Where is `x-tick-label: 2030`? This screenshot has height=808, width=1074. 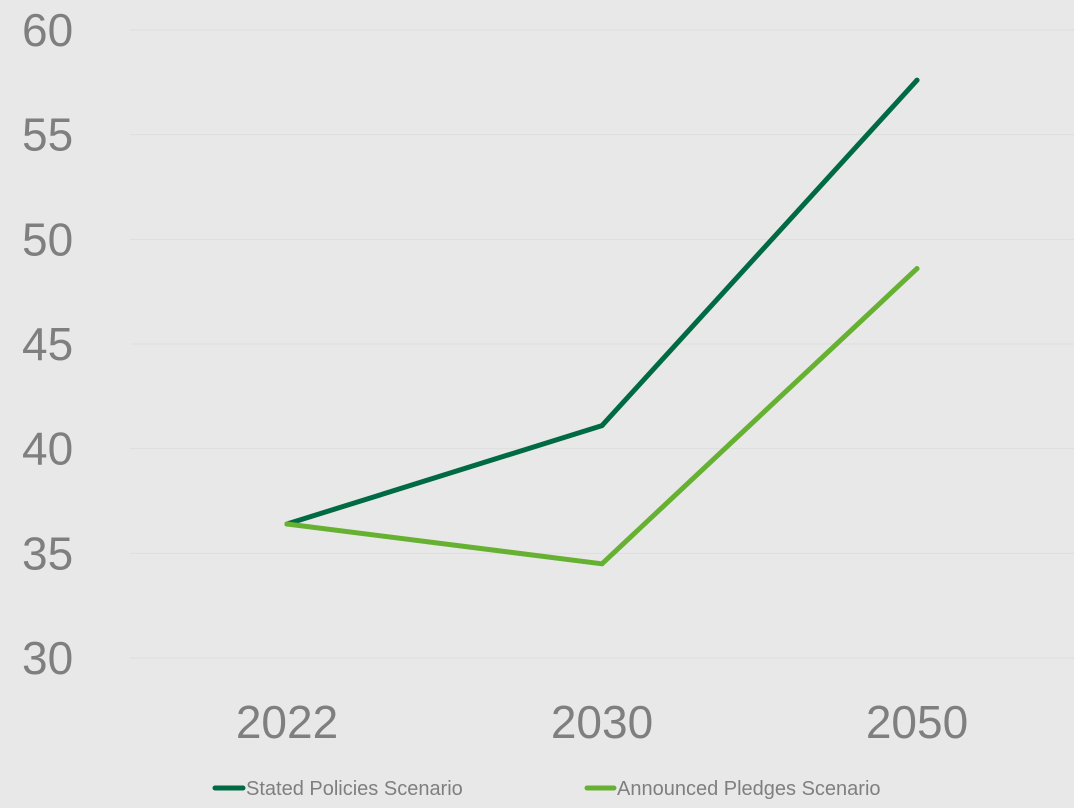
x-tick-label: 2030 is located at coordinates (602, 722).